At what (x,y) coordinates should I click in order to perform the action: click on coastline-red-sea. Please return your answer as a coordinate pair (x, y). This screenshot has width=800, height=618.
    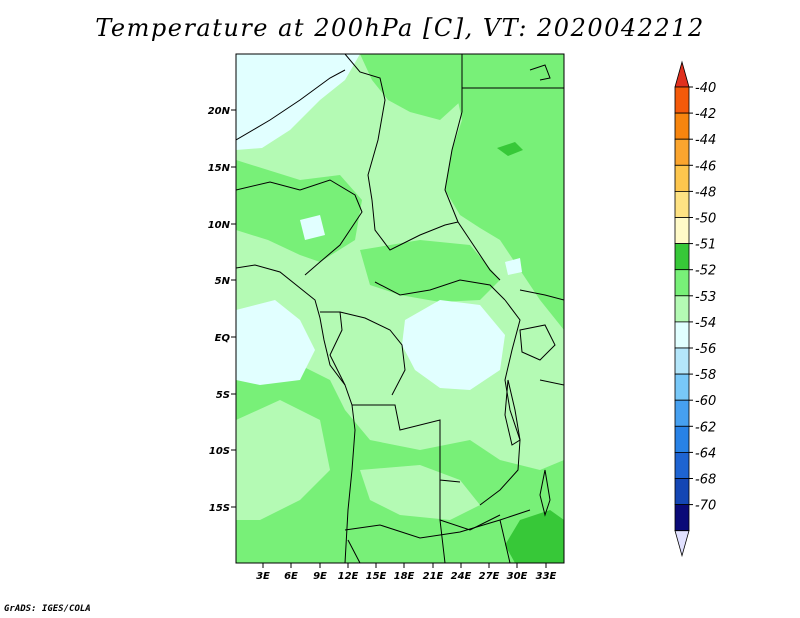
    Looking at the image, I should click on (540, 72).